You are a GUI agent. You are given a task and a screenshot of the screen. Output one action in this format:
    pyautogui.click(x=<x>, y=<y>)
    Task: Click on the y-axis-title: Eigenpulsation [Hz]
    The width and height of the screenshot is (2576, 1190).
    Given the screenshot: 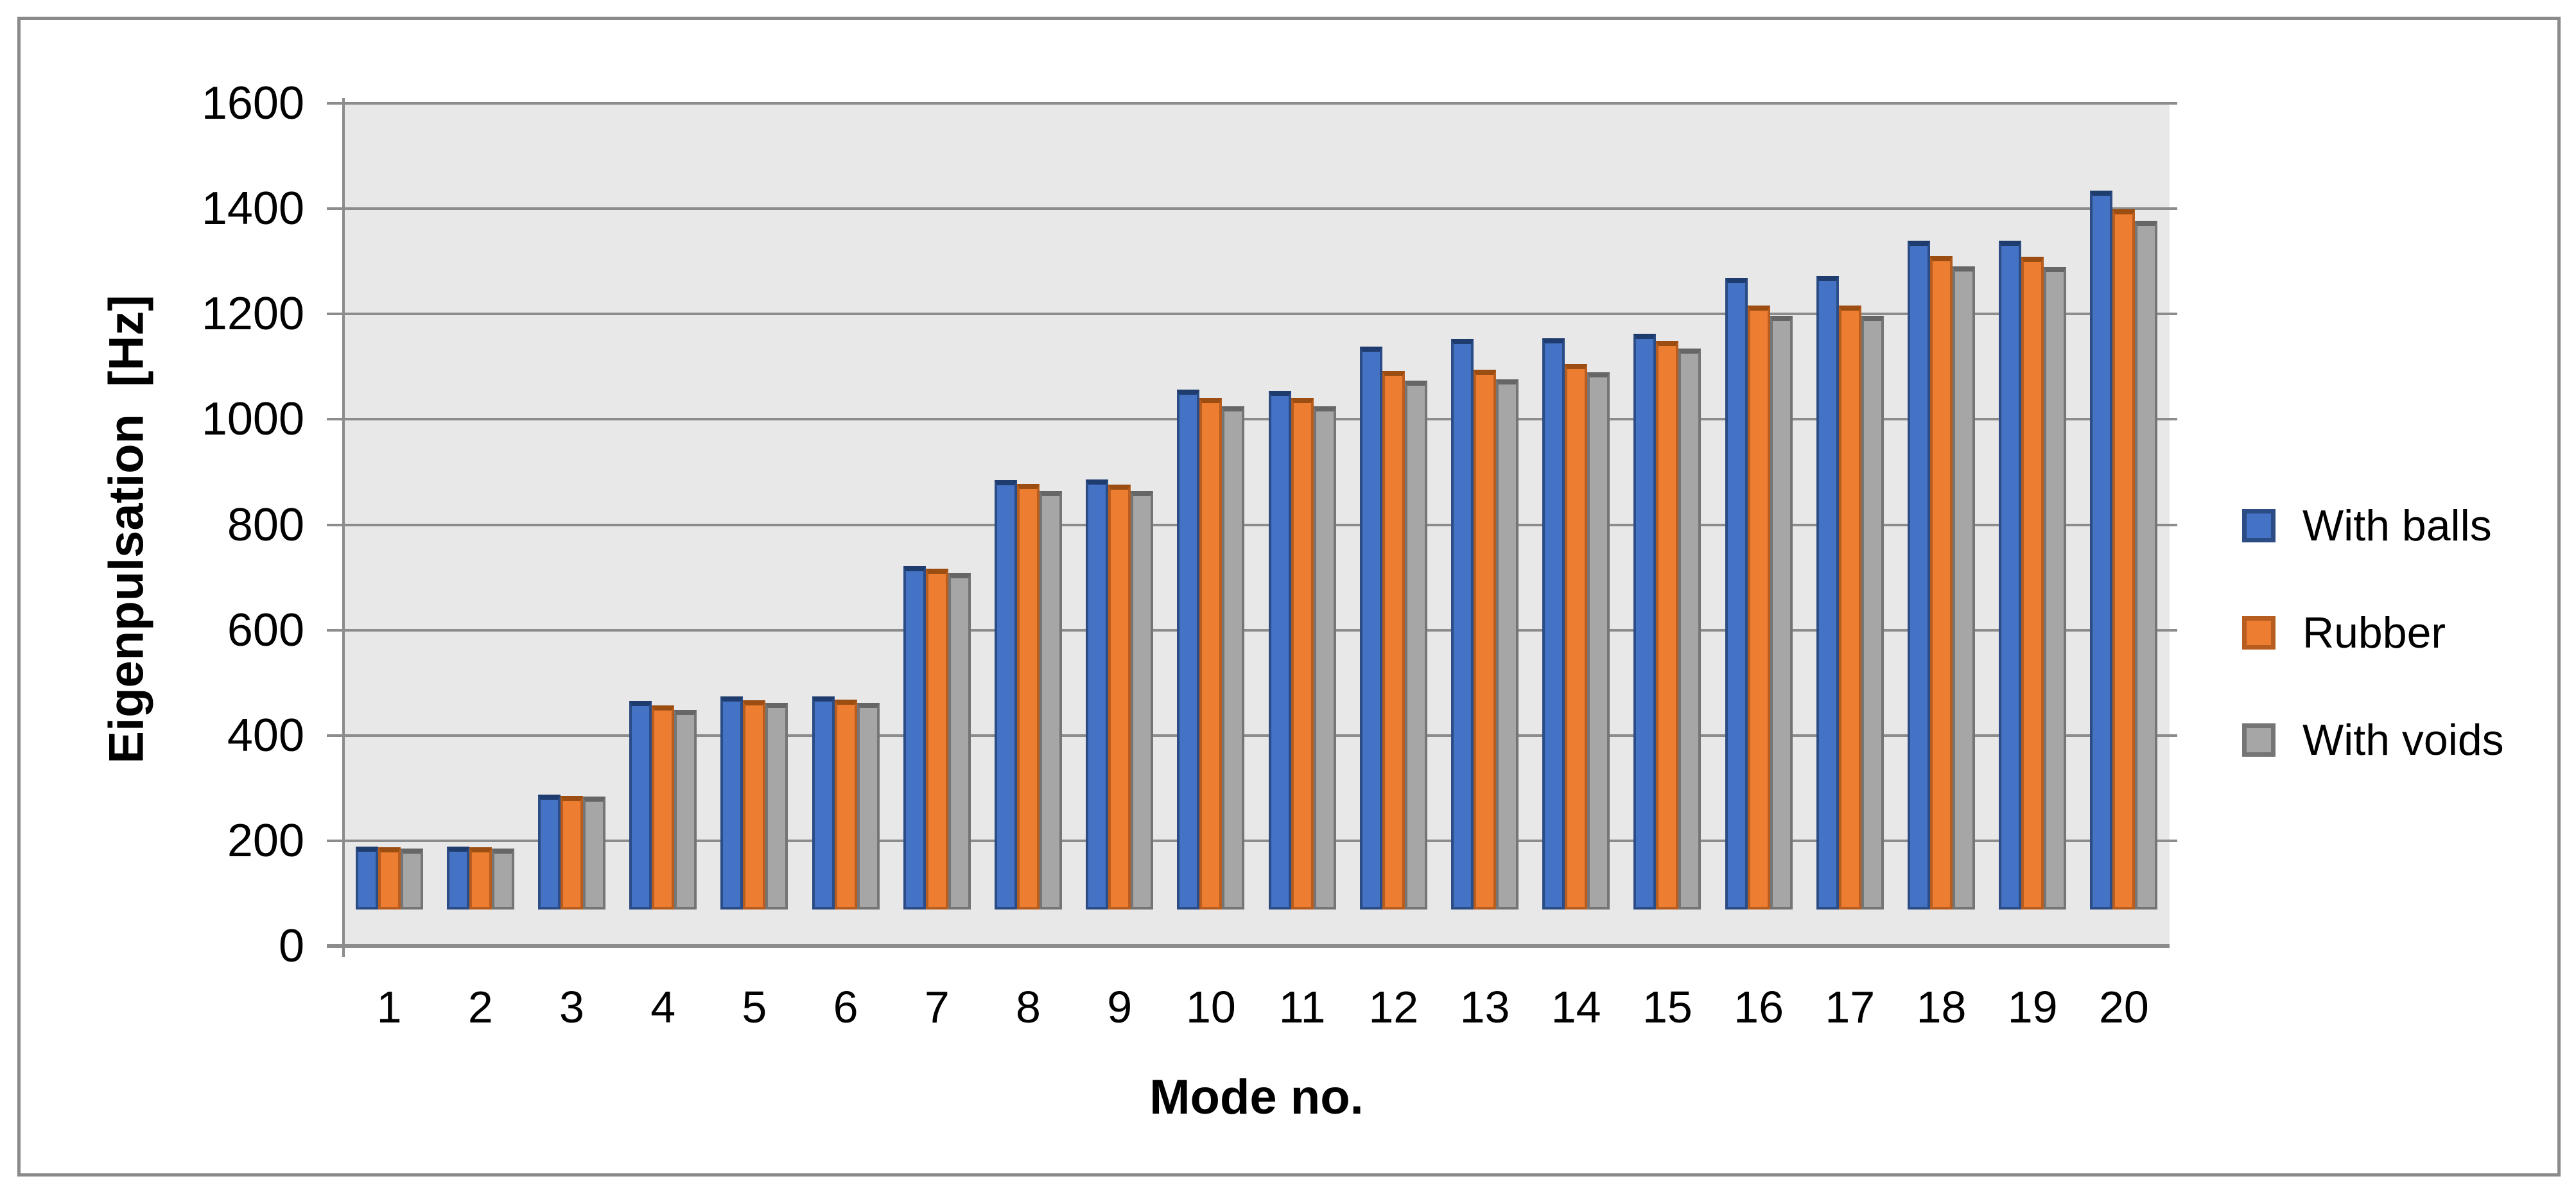 What is the action you would take?
    pyautogui.click(x=126, y=529)
    